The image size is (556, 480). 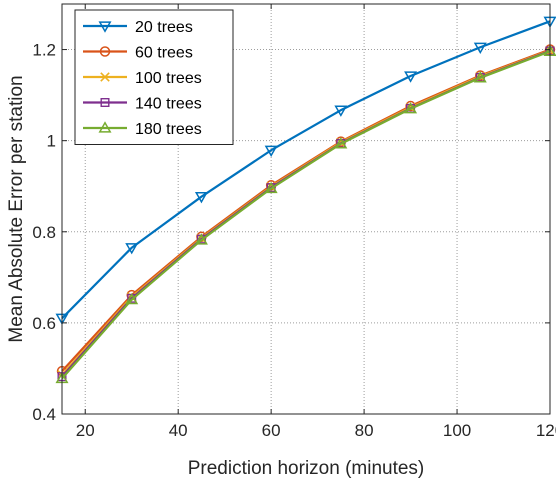 What do you see at coordinates (164, 27) in the screenshot?
I see `legend-label: 20 trees` at bounding box center [164, 27].